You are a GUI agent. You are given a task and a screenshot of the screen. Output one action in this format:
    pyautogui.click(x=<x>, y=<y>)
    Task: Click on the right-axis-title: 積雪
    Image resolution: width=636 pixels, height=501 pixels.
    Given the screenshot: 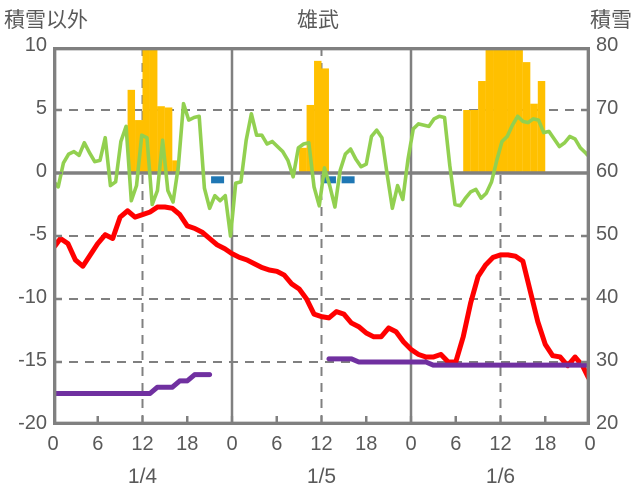 What is the action you would take?
    pyautogui.click(x=611, y=20)
    